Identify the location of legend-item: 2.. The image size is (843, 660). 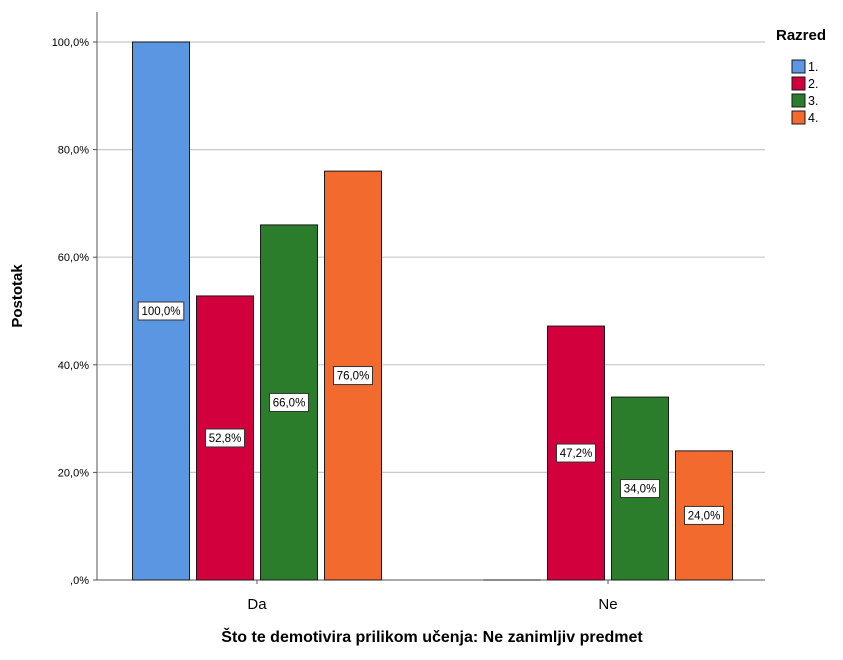
(804, 83).